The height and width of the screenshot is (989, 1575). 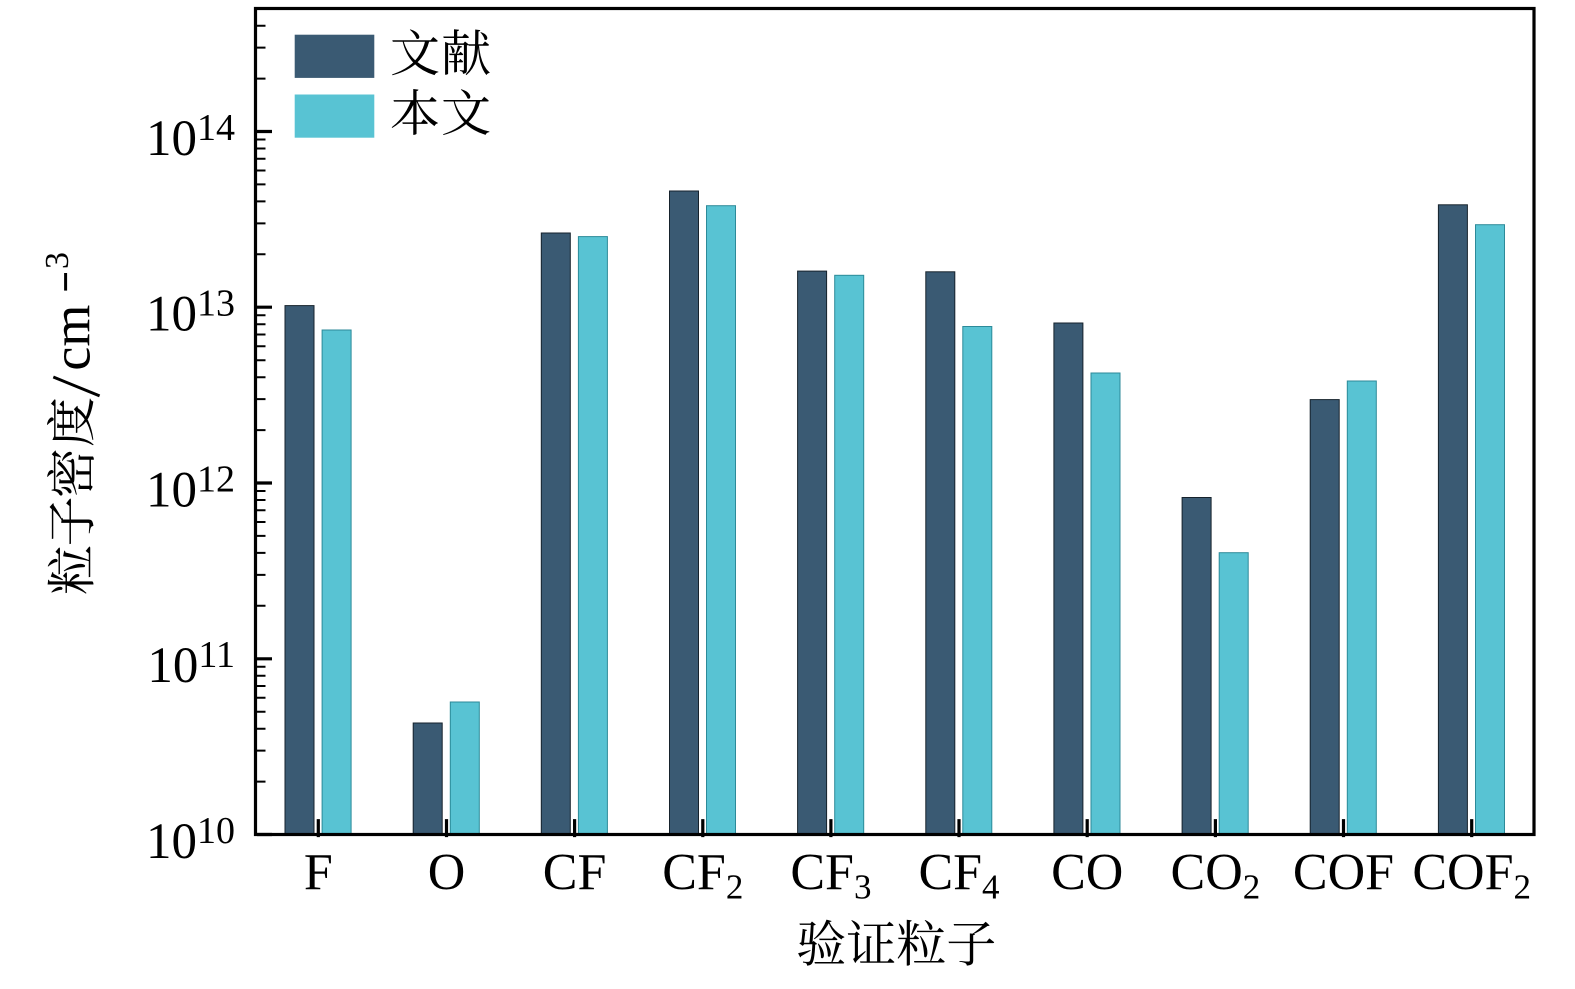 What do you see at coordinates (72, 338) in the screenshot?
I see `svg-text: cm` at bounding box center [72, 338].